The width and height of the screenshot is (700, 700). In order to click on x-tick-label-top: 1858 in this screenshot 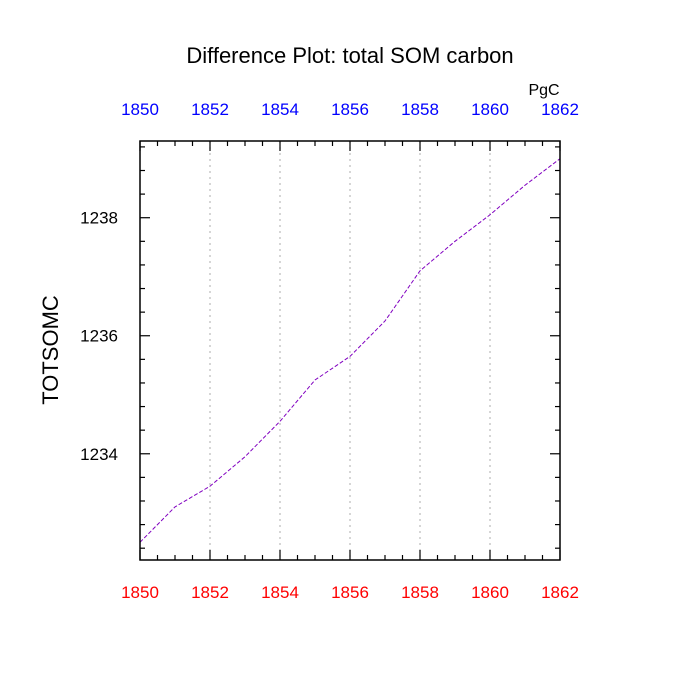, I will do `click(420, 109)`.